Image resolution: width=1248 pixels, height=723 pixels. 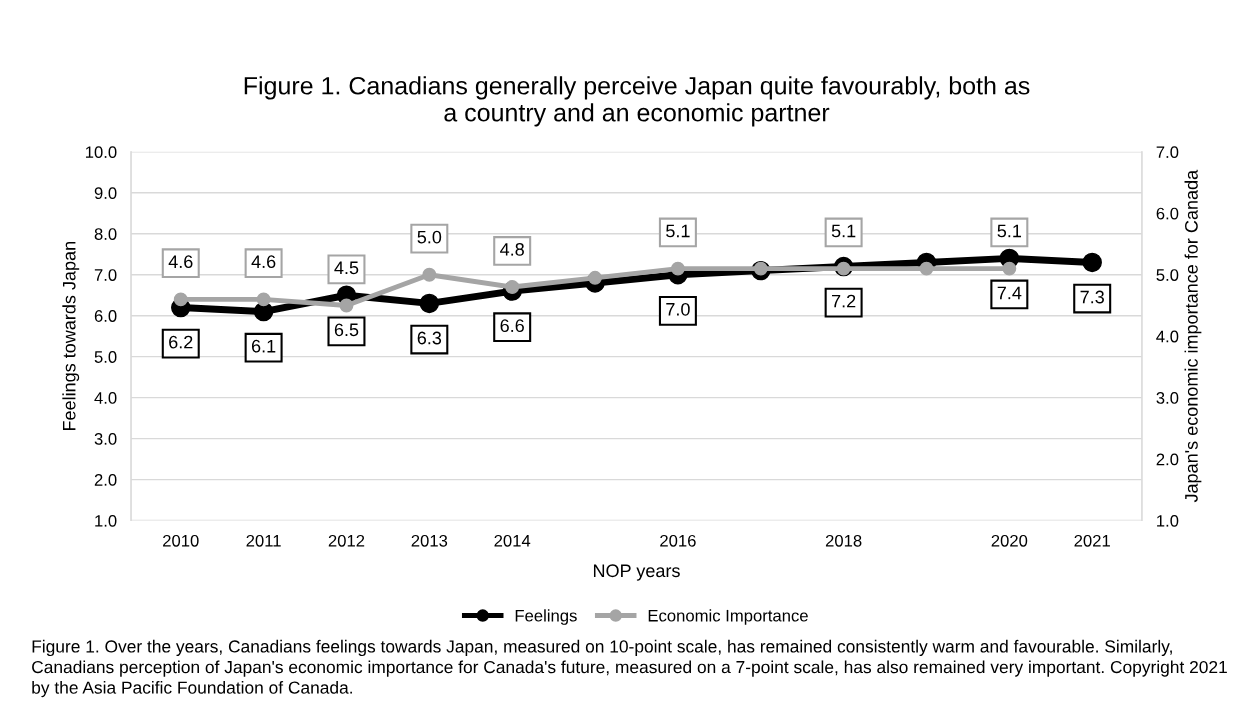 What do you see at coordinates (1167, 152) in the screenshot?
I see `y2-tick-label: 7.0` at bounding box center [1167, 152].